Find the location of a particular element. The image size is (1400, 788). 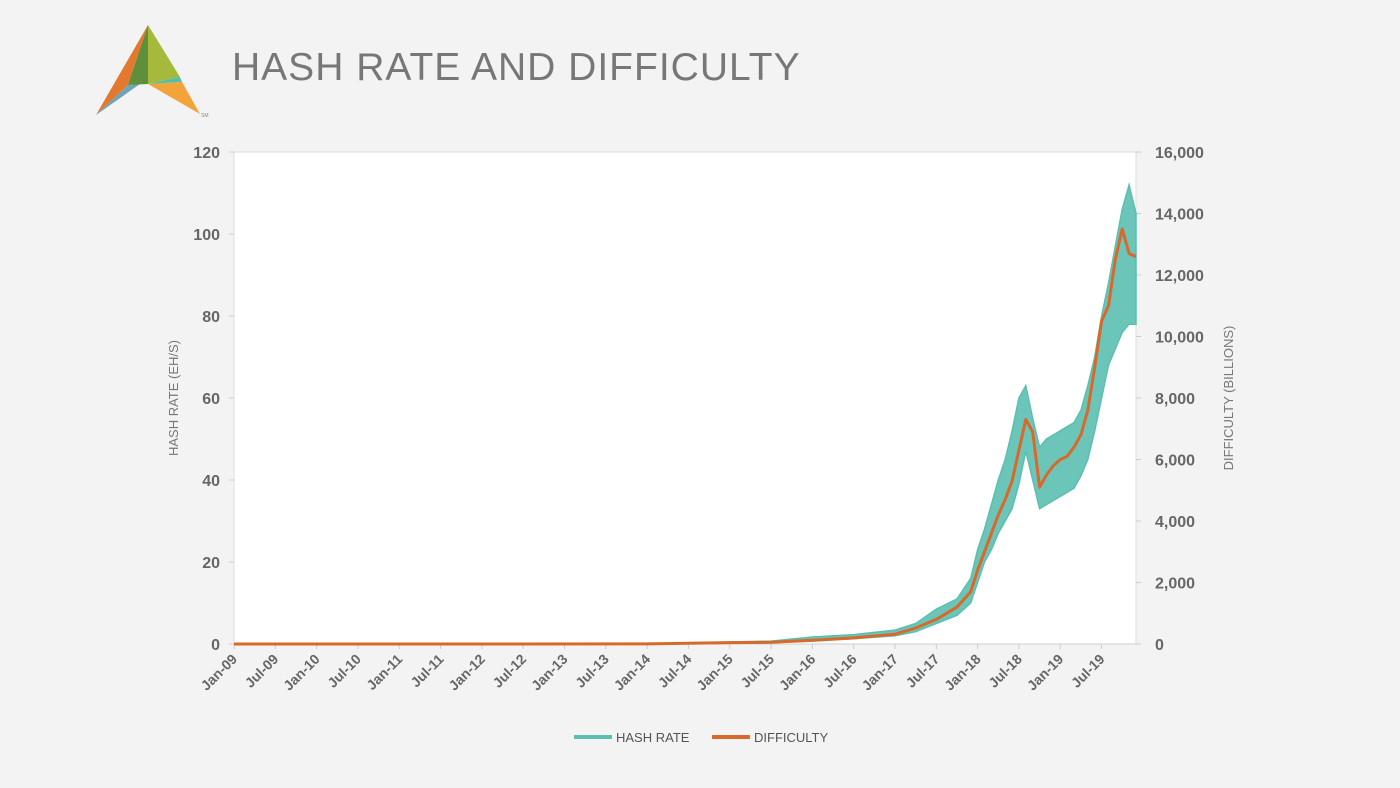

left-tick-label: 100 is located at coordinates (206, 235).